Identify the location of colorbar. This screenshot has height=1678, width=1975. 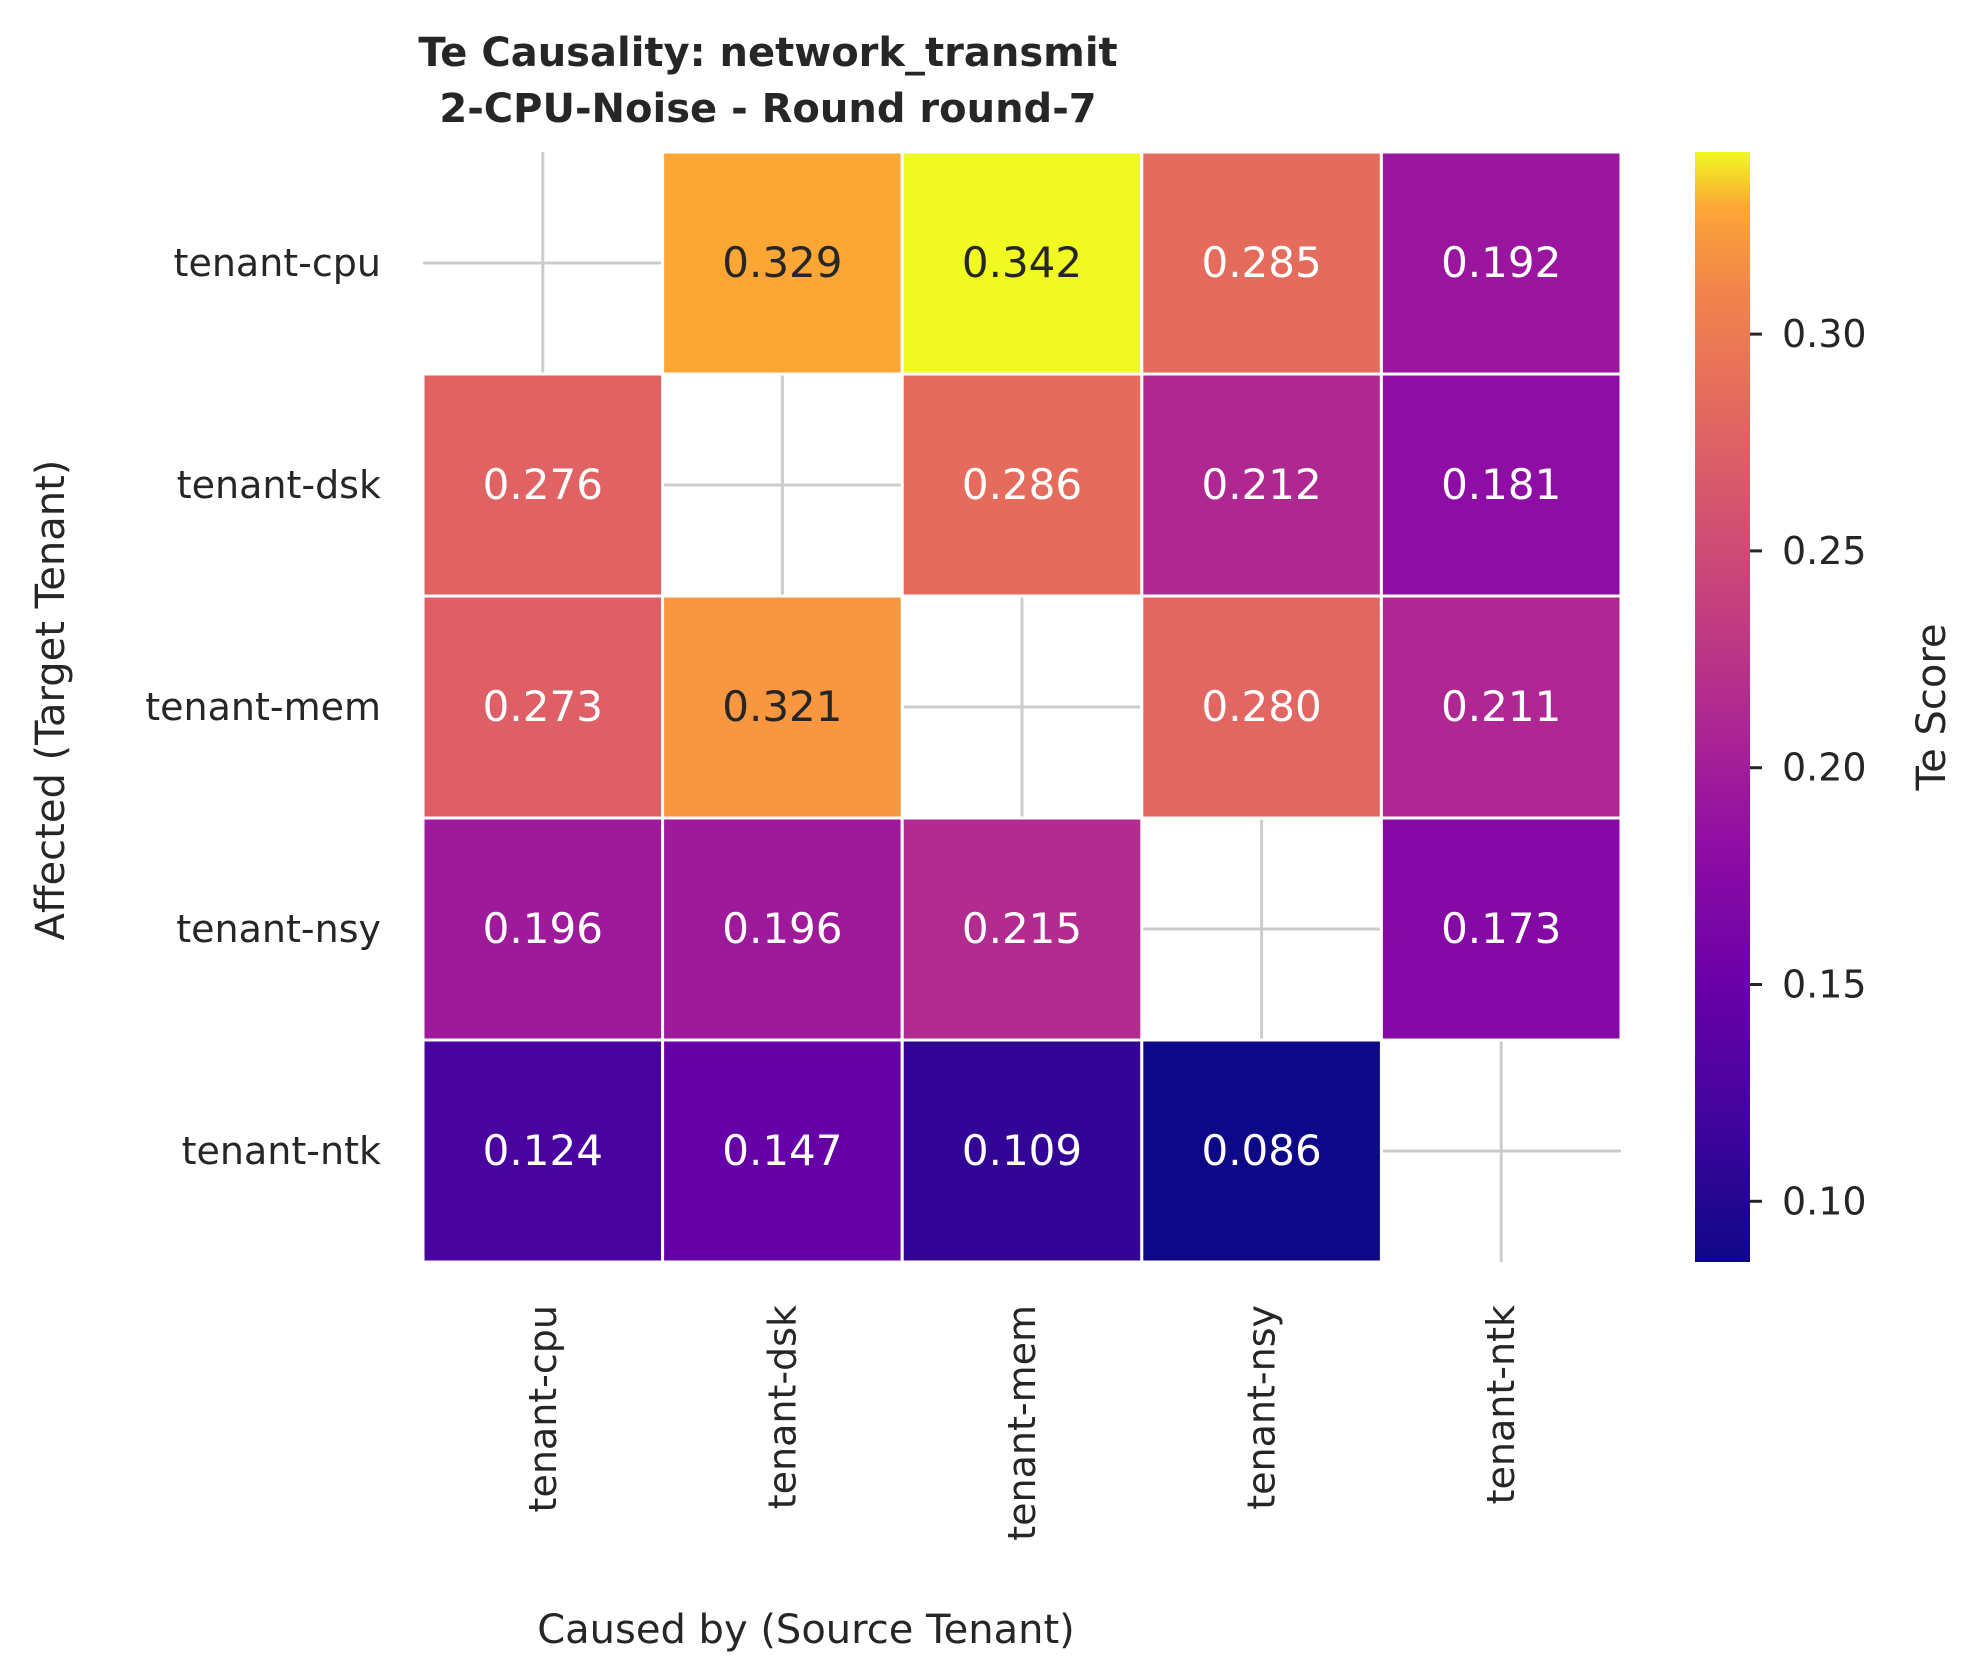
(1722, 707).